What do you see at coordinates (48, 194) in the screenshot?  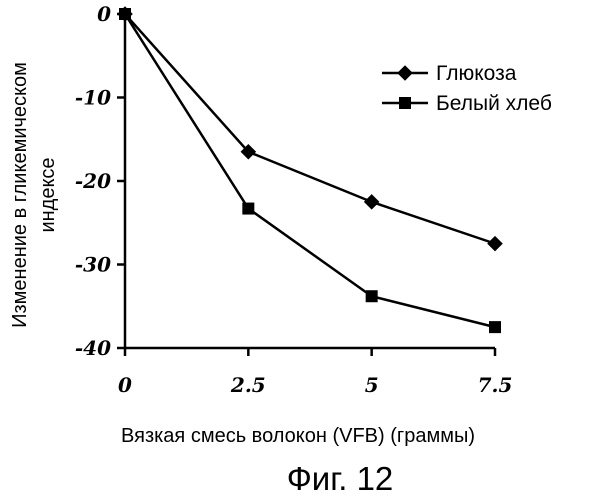 I see `y-axis-title-line2: индексе` at bounding box center [48, 194].